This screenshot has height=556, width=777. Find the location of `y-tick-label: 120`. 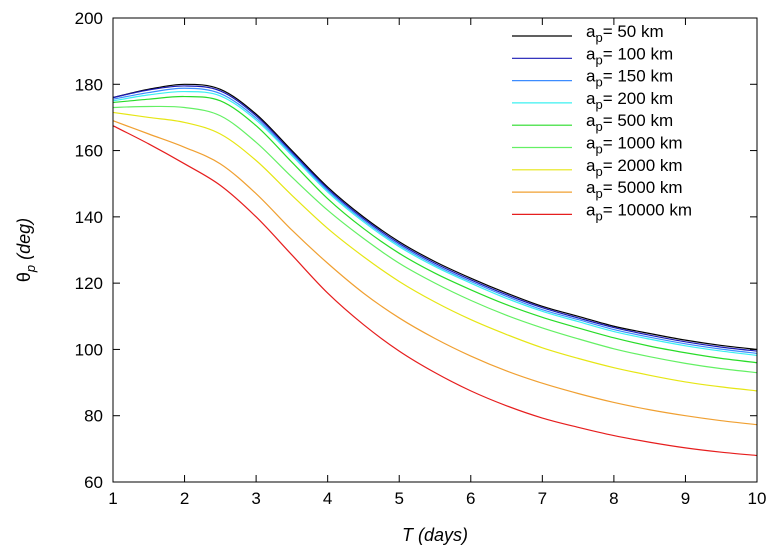

y-tick-label: 120 is located at coordinates (89, 283).